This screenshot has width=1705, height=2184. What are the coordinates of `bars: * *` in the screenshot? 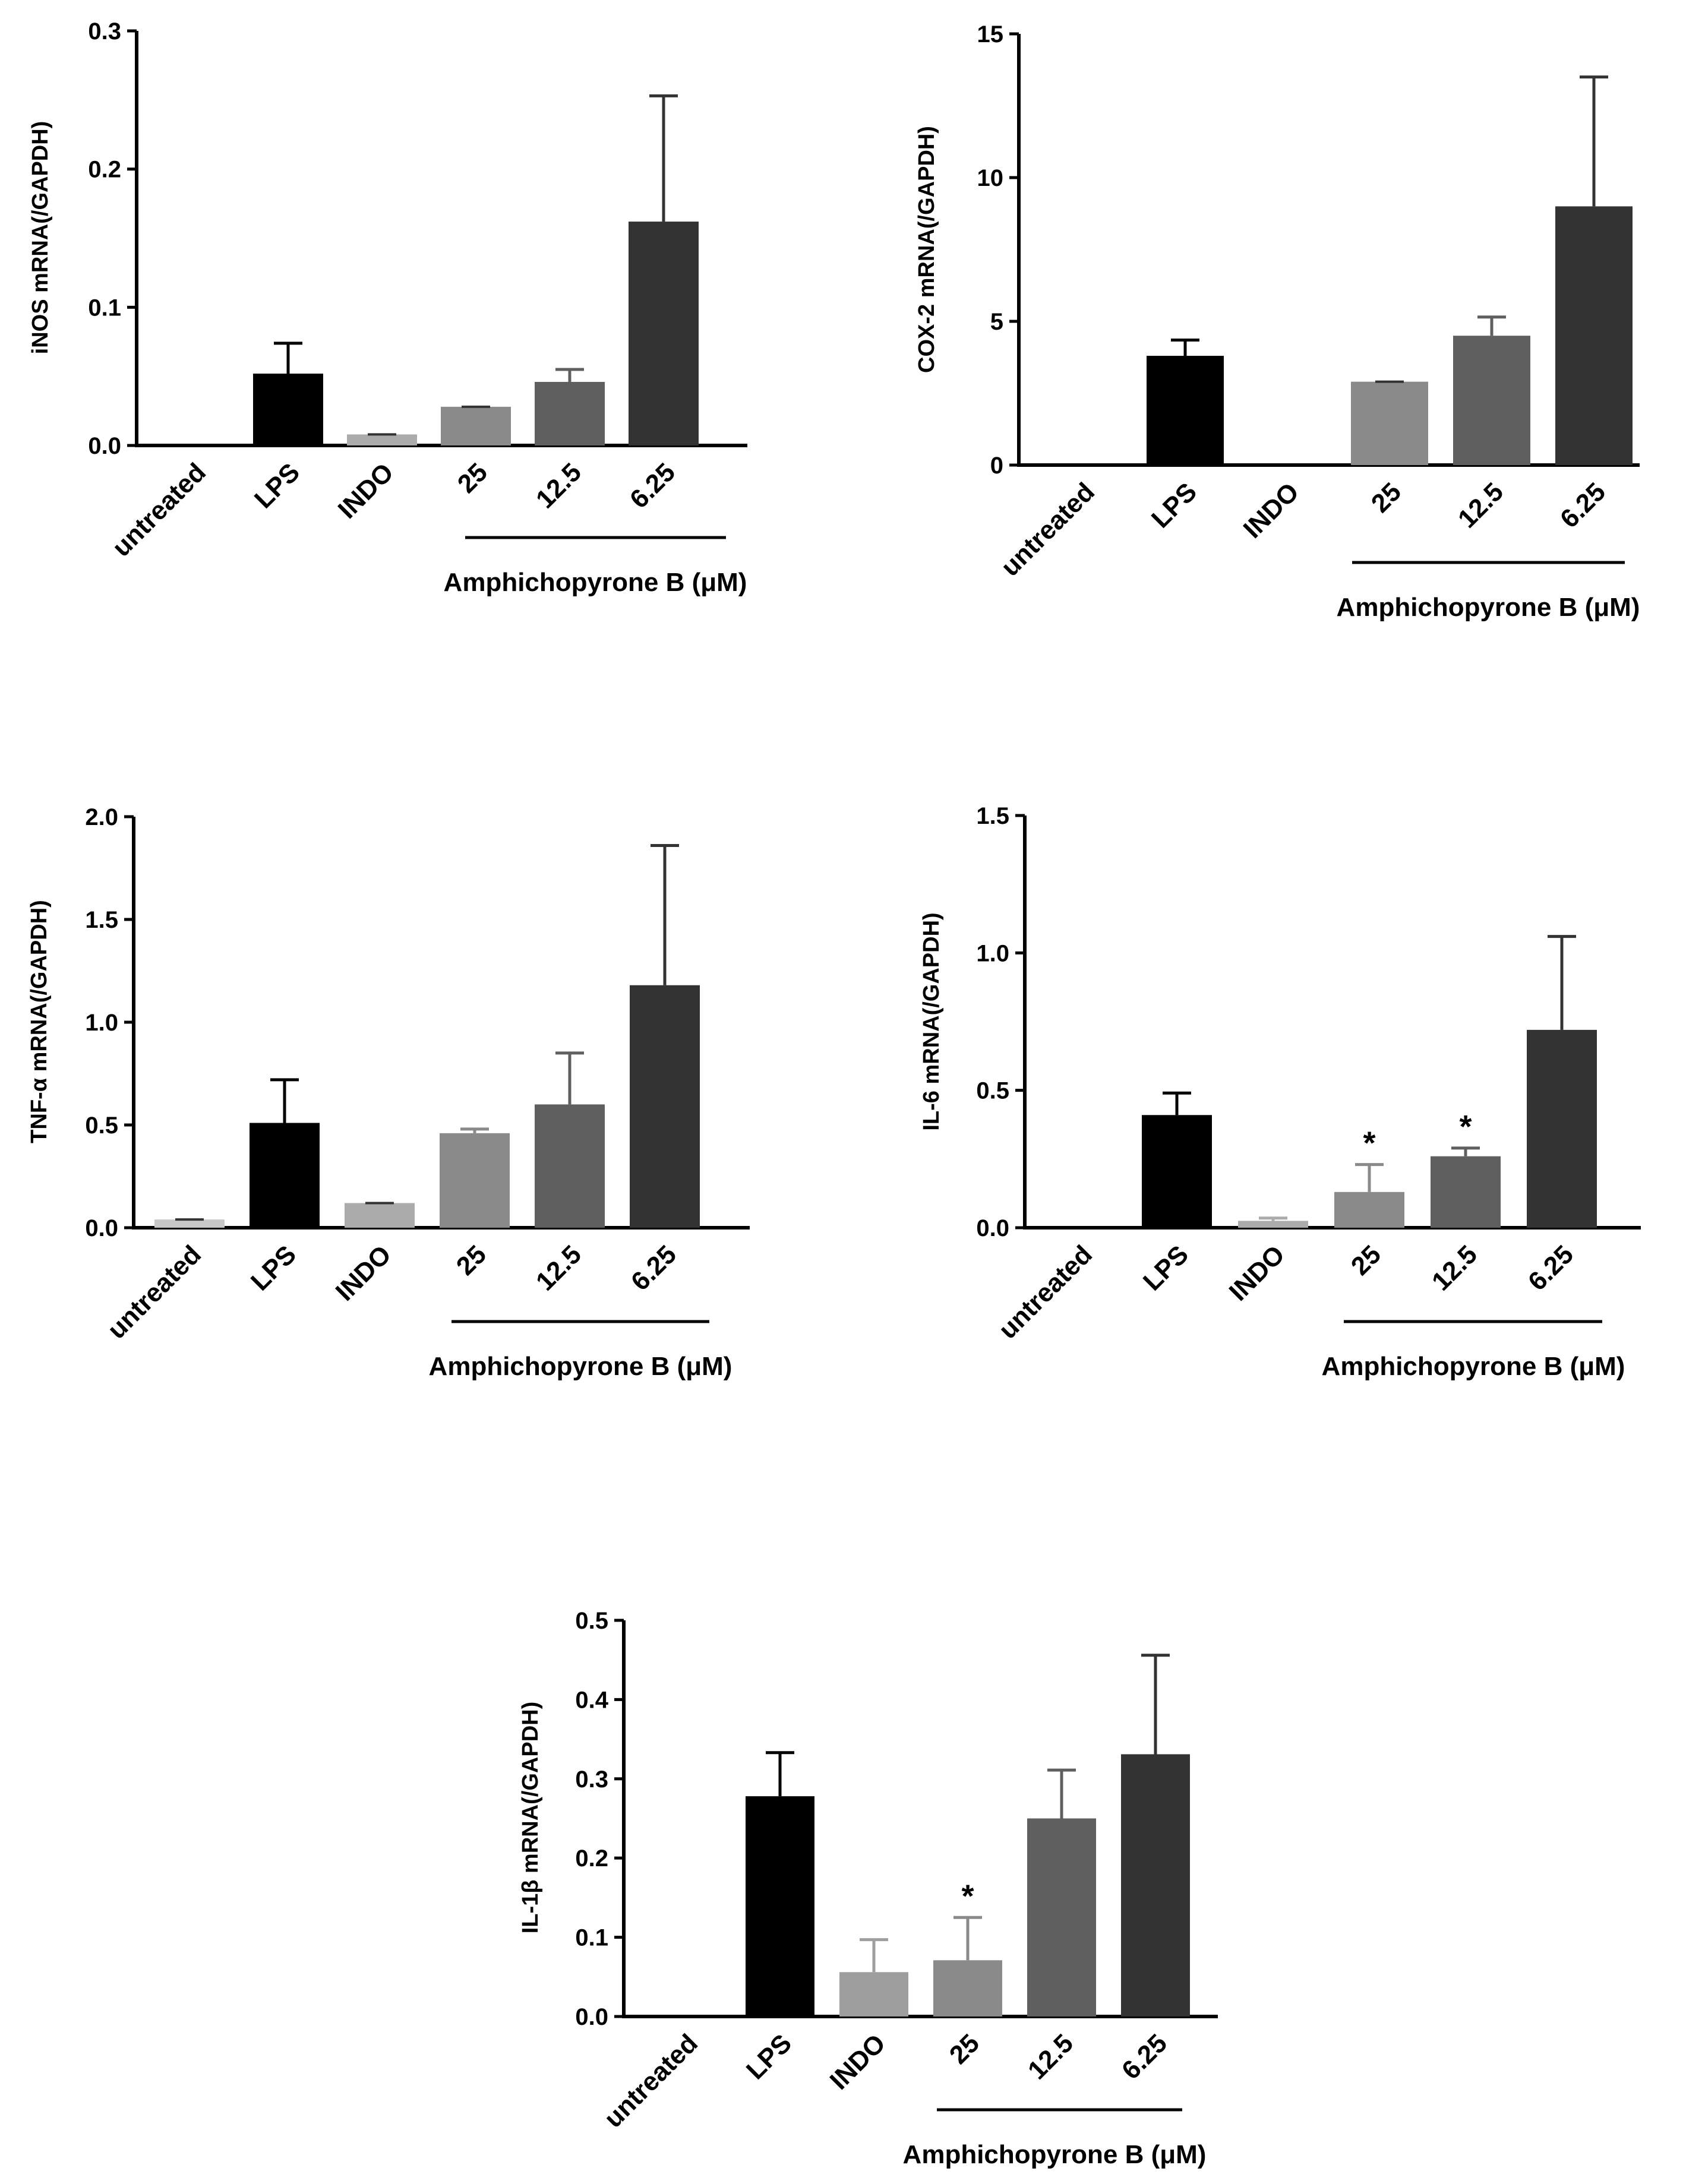 It's located at (1370, 1081).